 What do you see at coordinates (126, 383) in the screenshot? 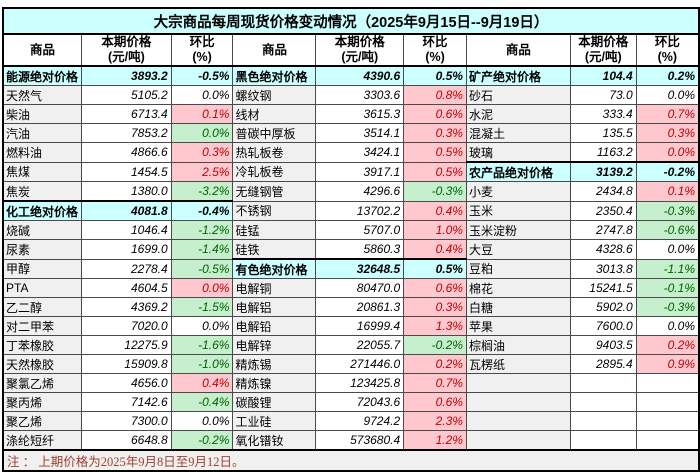
I see `price-cell: 4656.0` at bounding box center [126, 383].